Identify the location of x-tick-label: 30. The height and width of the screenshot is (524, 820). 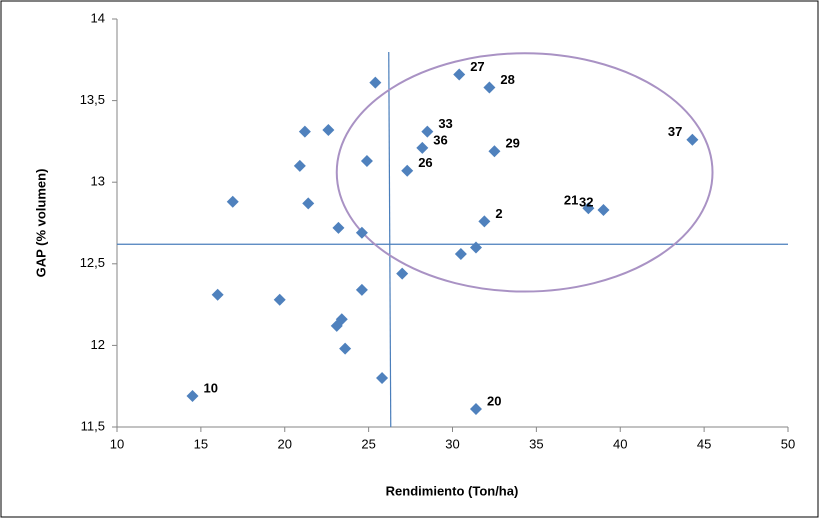
(452, 443).